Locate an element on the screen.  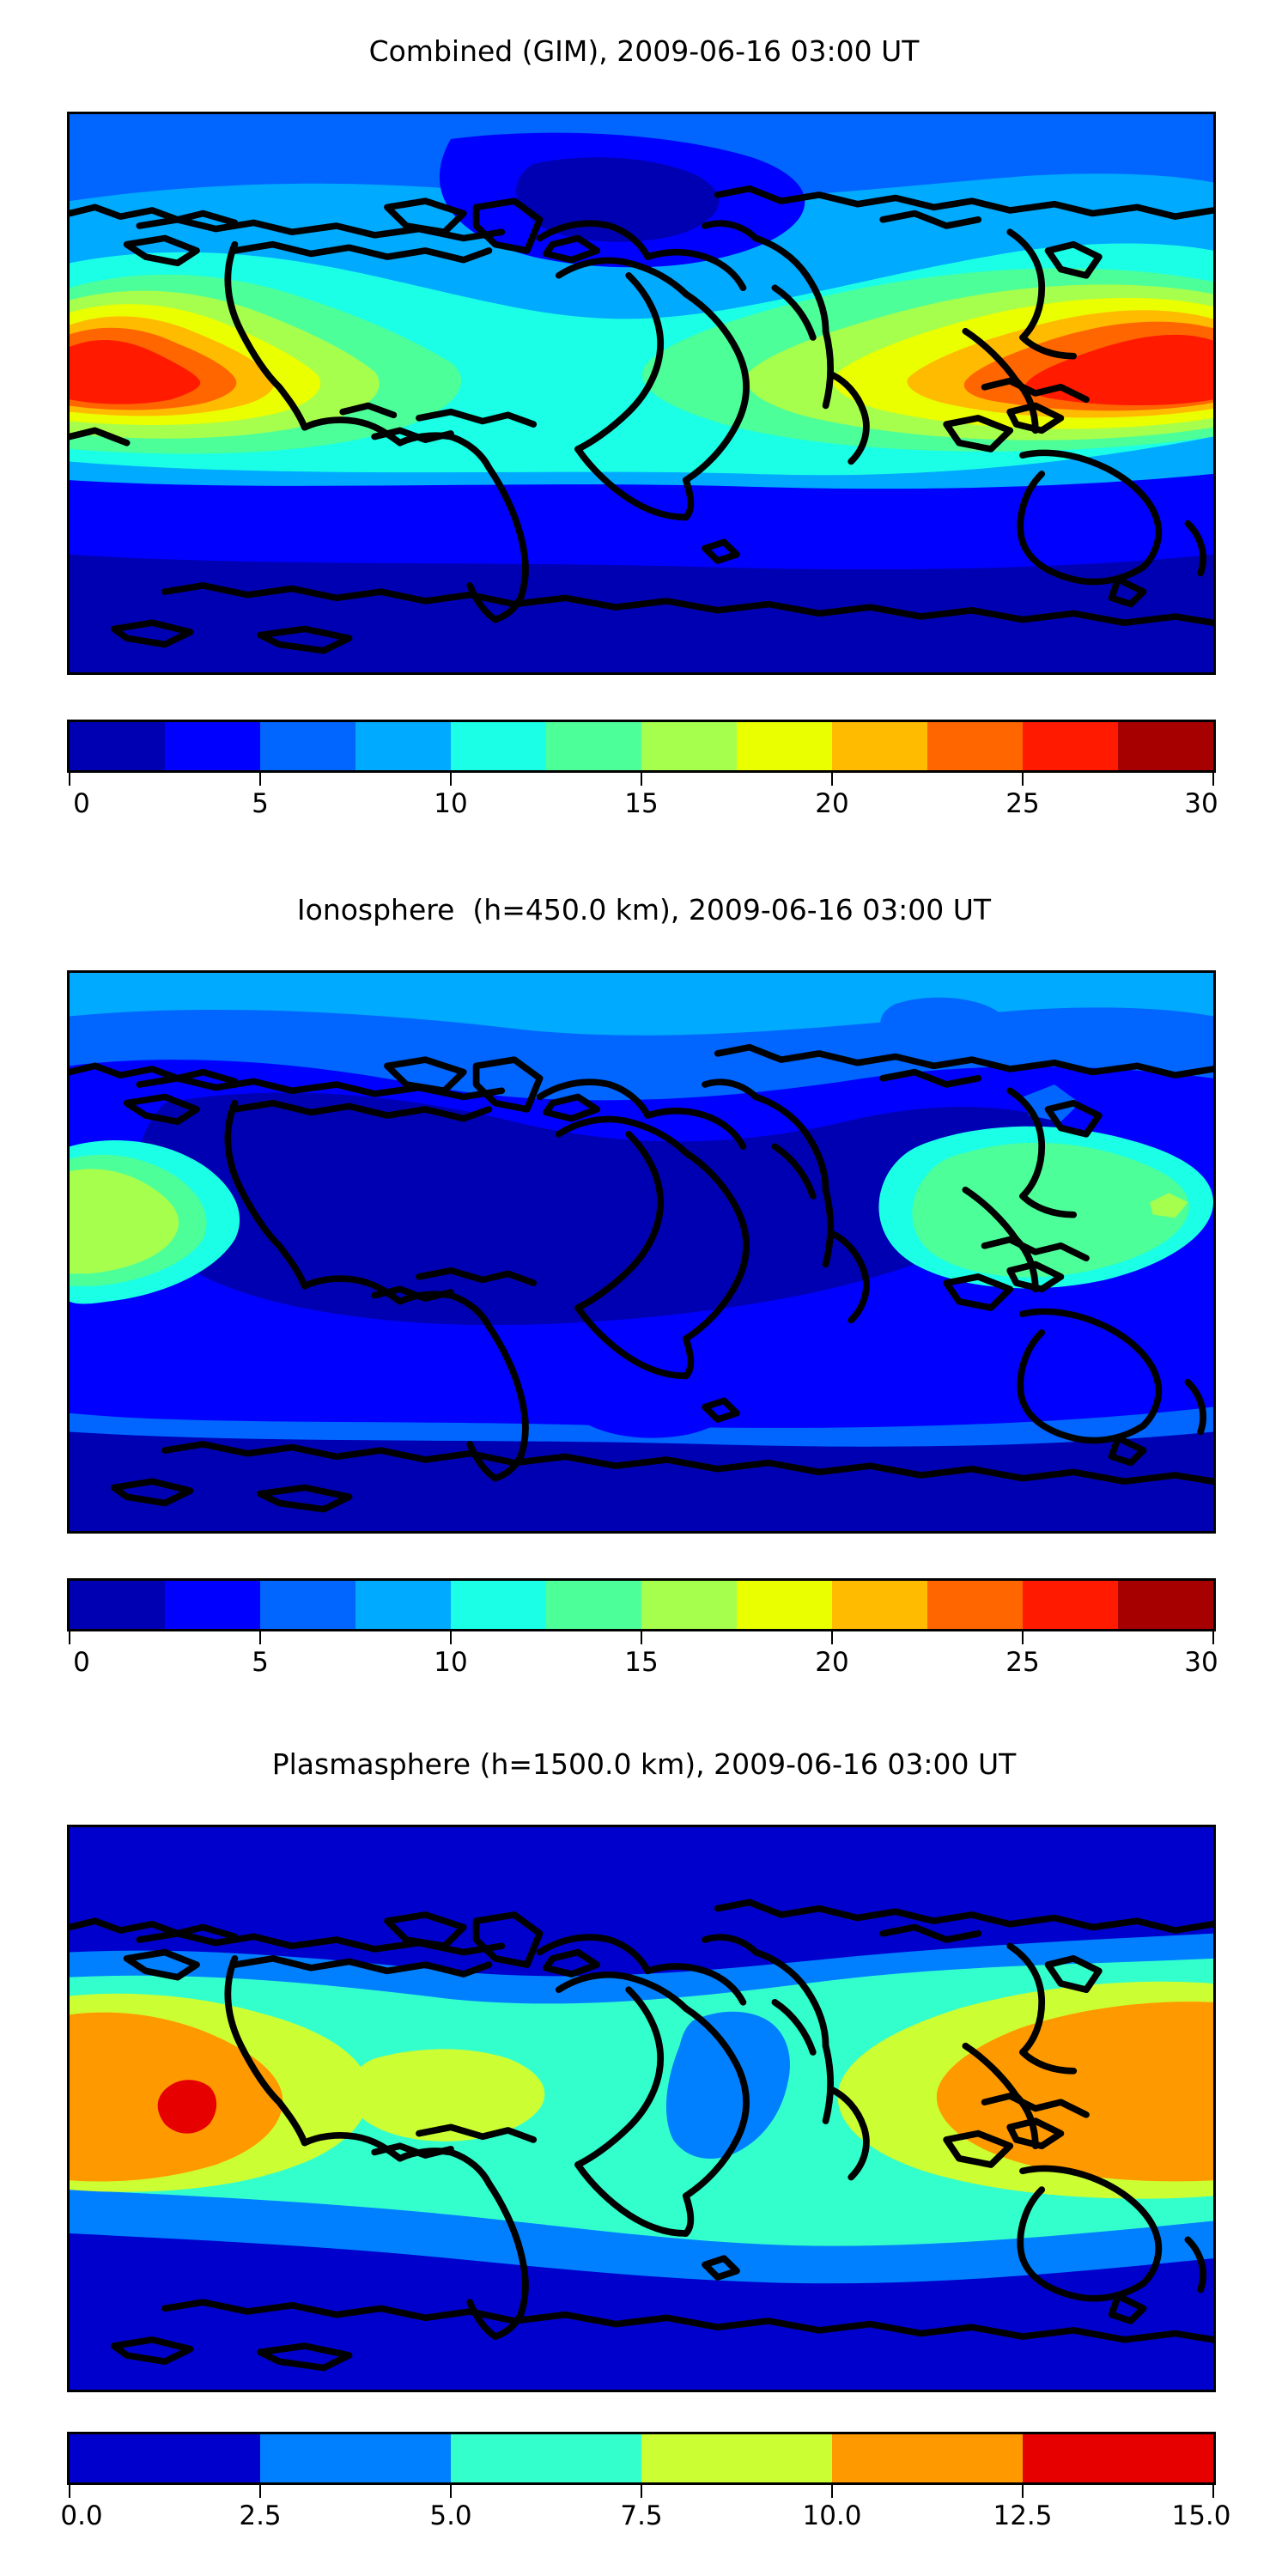
colorbar-labels-combined: 0 5 10 15 20 25 30 is located at coordinates (642, 806).